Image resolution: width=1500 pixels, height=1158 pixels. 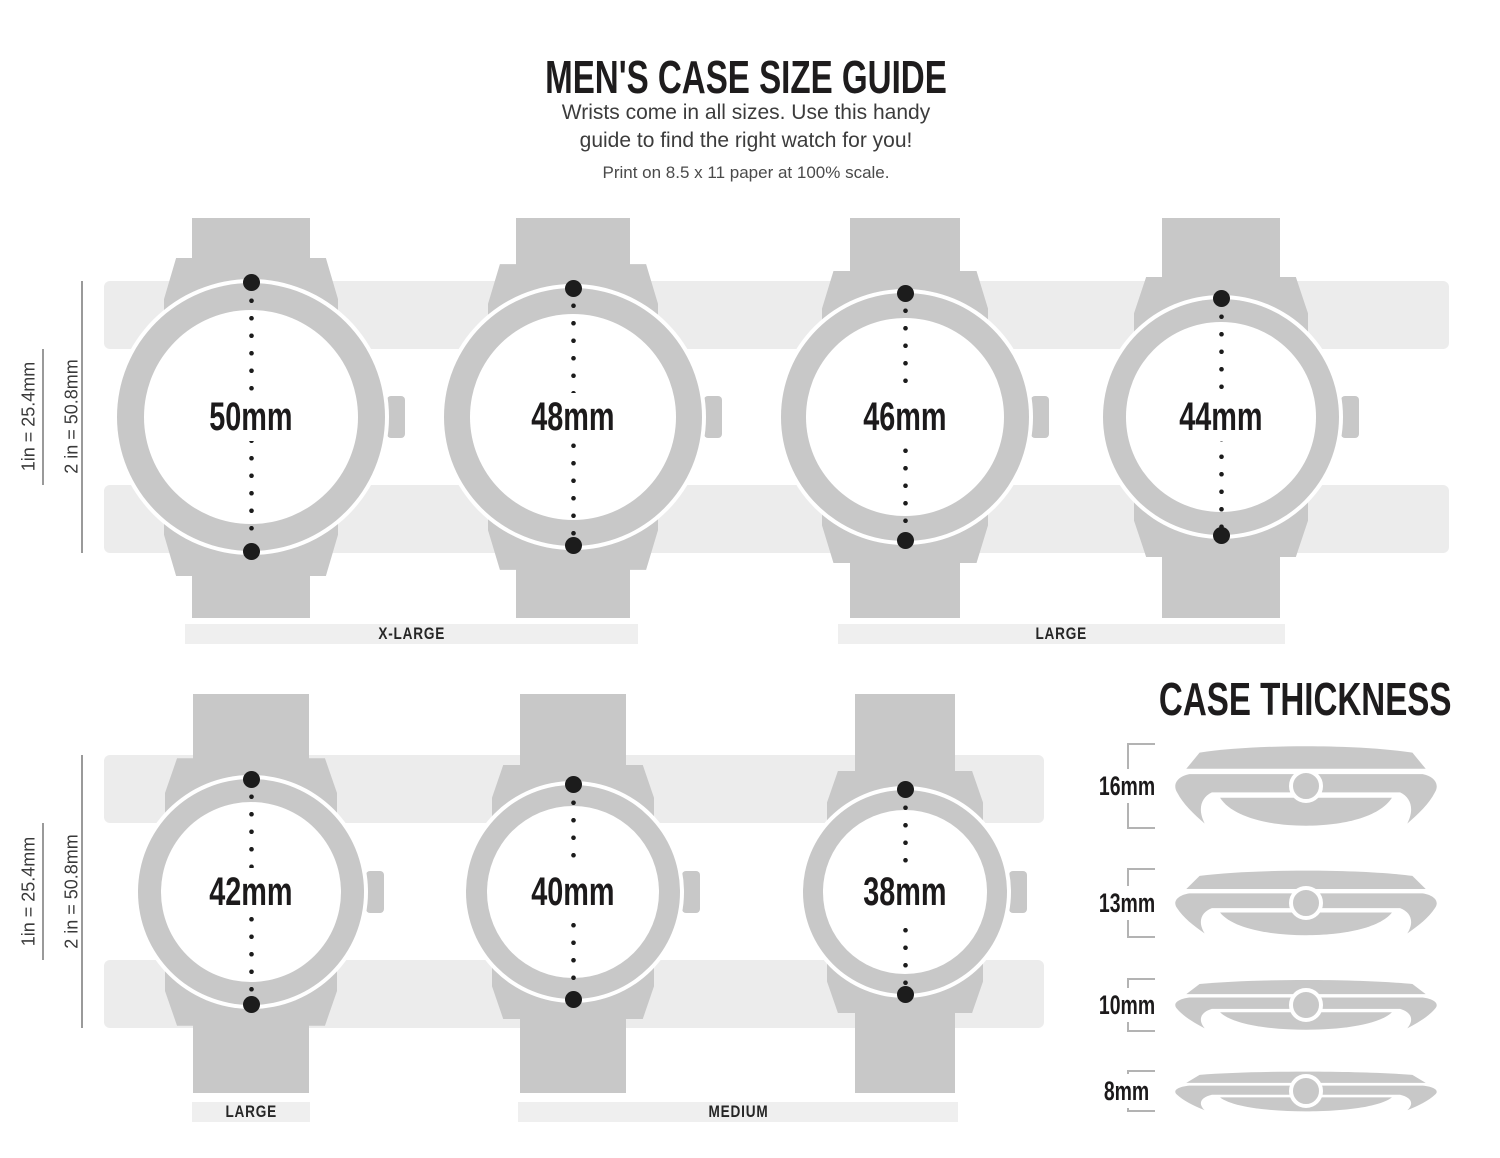 I want to click on thickness-label: 8mm, so click(x=1127, y=1091).